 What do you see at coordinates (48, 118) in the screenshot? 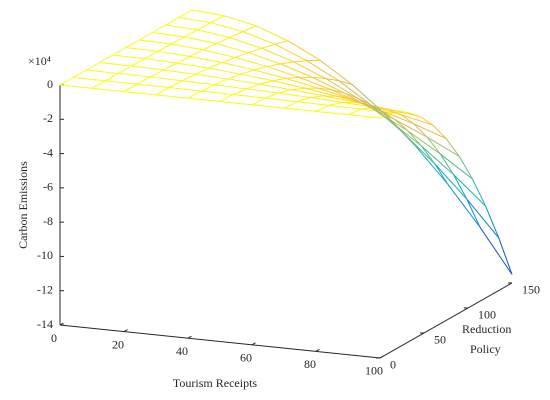
I see `z-tick-label: -2` at bounding box center [48, 118].